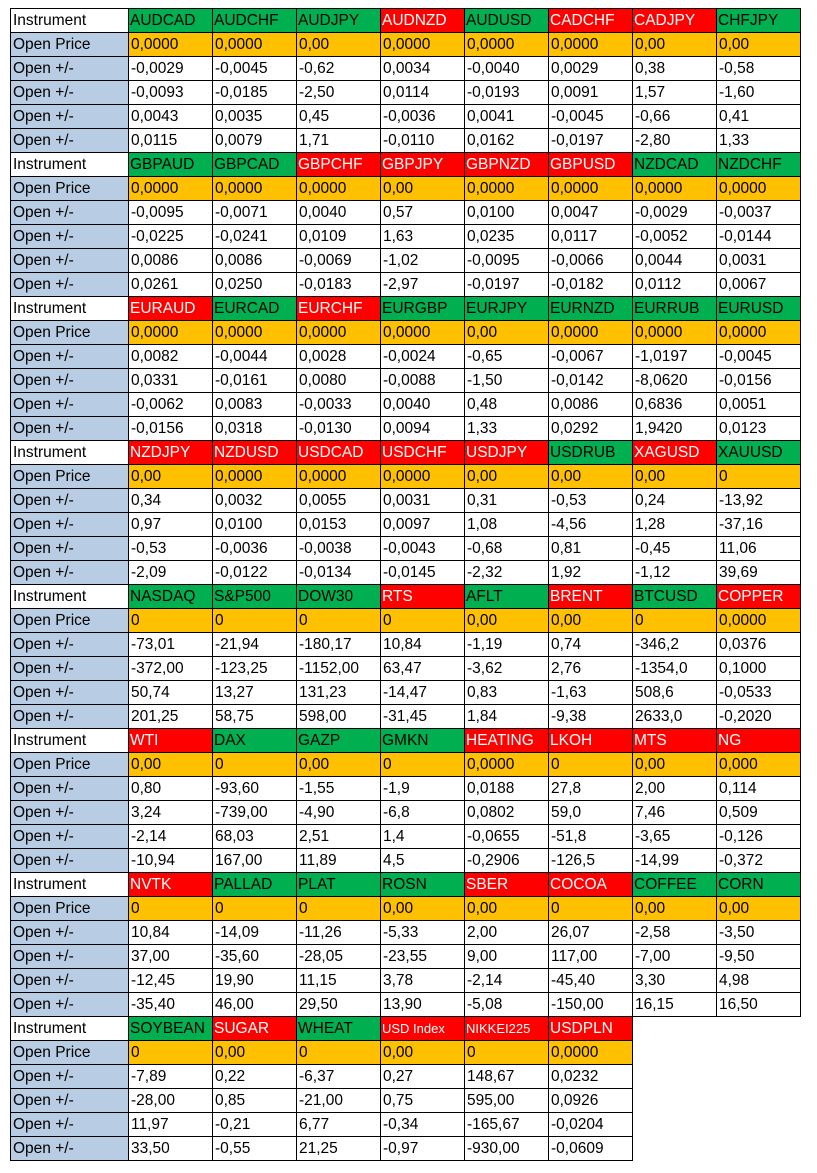 The width and height of the screenshot is (817, 1173). I want to click on data-row: Open +/- -7,89 0,22 -6,37 0,27 148,67 0,0232, so click(405, 1076).